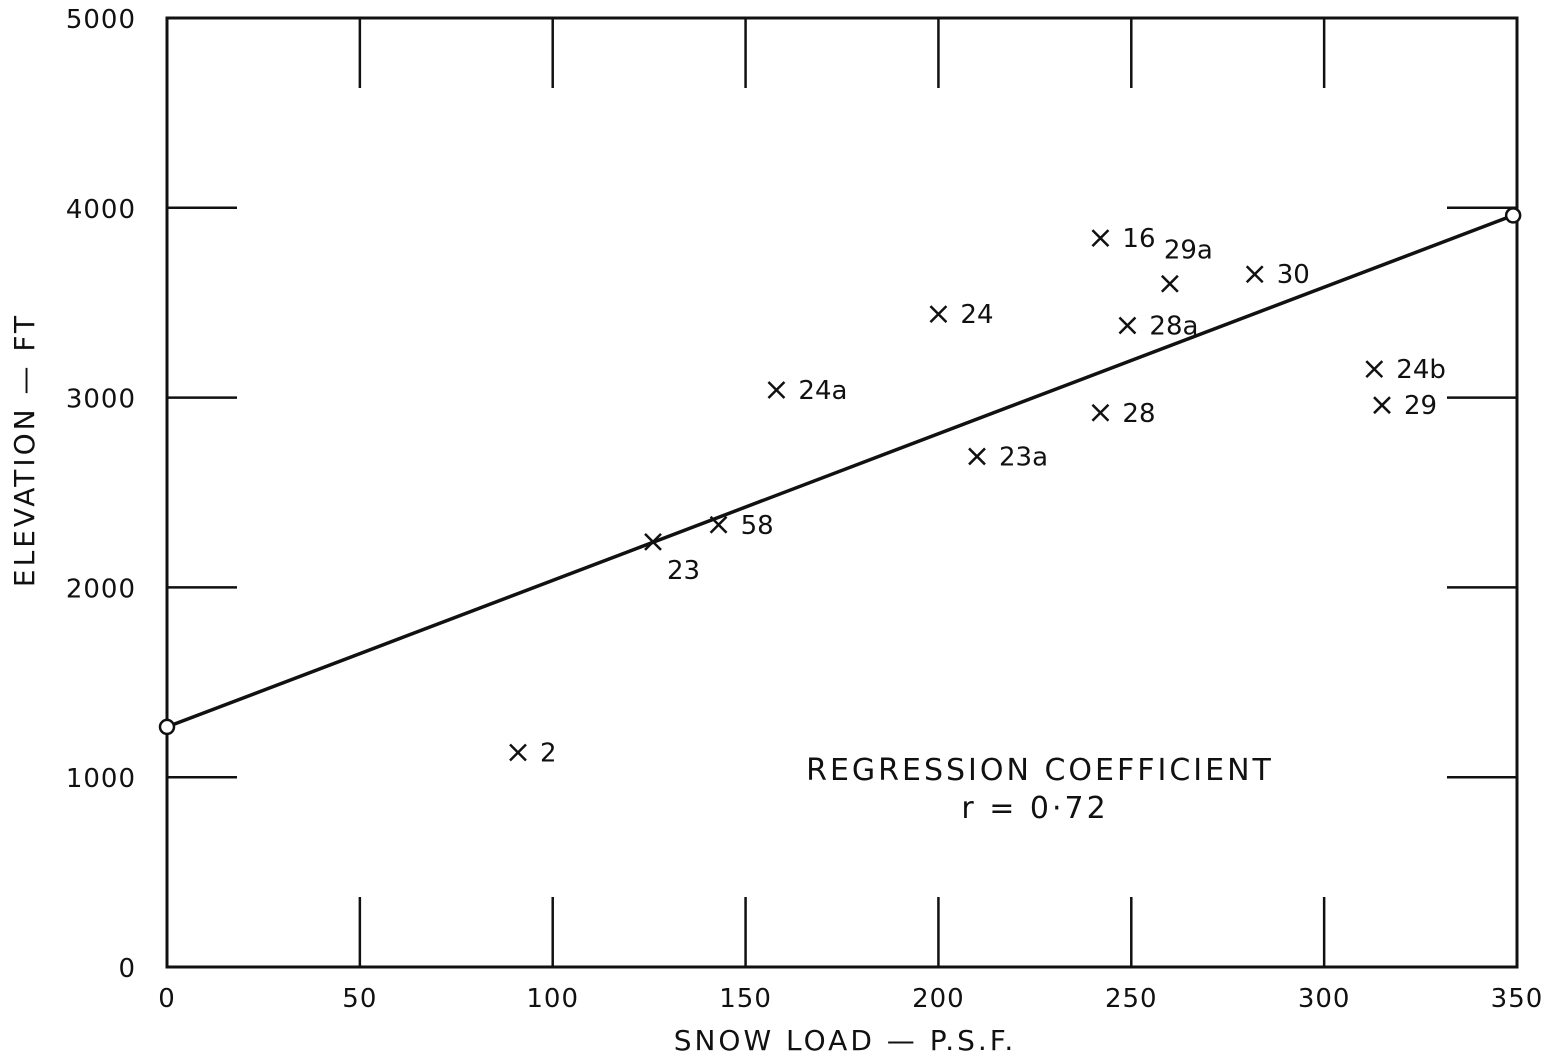  I want to click on data-point: 23a, so click(1008, 457).